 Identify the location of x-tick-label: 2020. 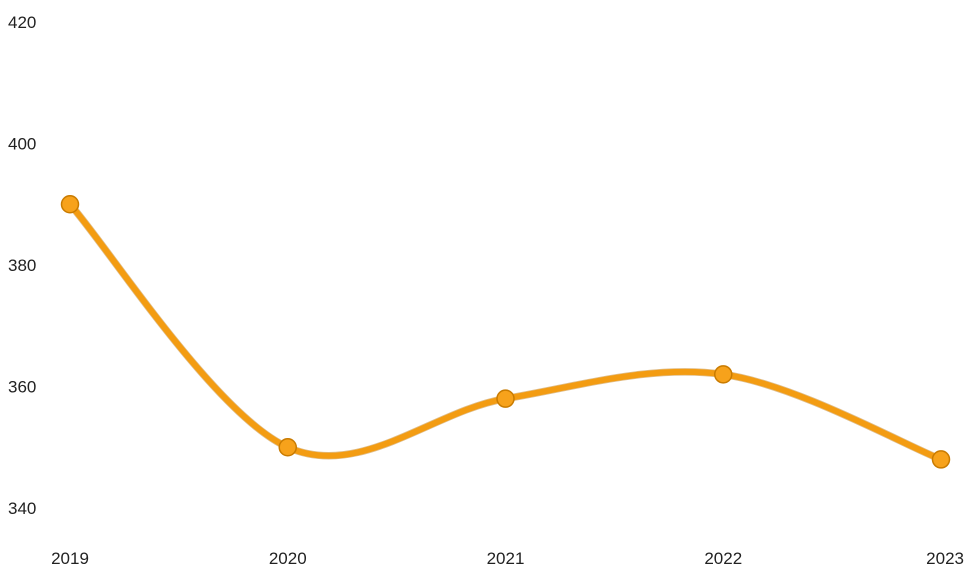
(288, 558).